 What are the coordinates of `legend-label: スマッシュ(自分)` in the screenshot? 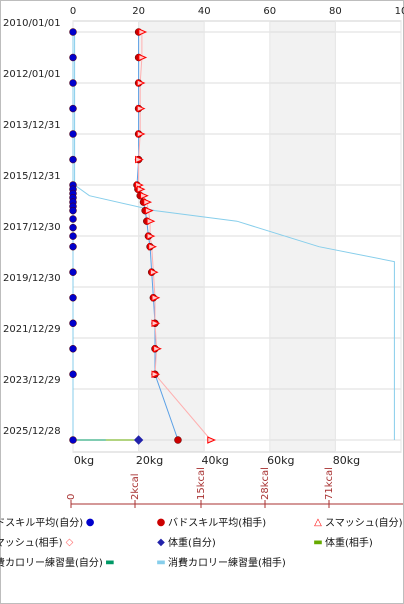 It's located at (364, 523).